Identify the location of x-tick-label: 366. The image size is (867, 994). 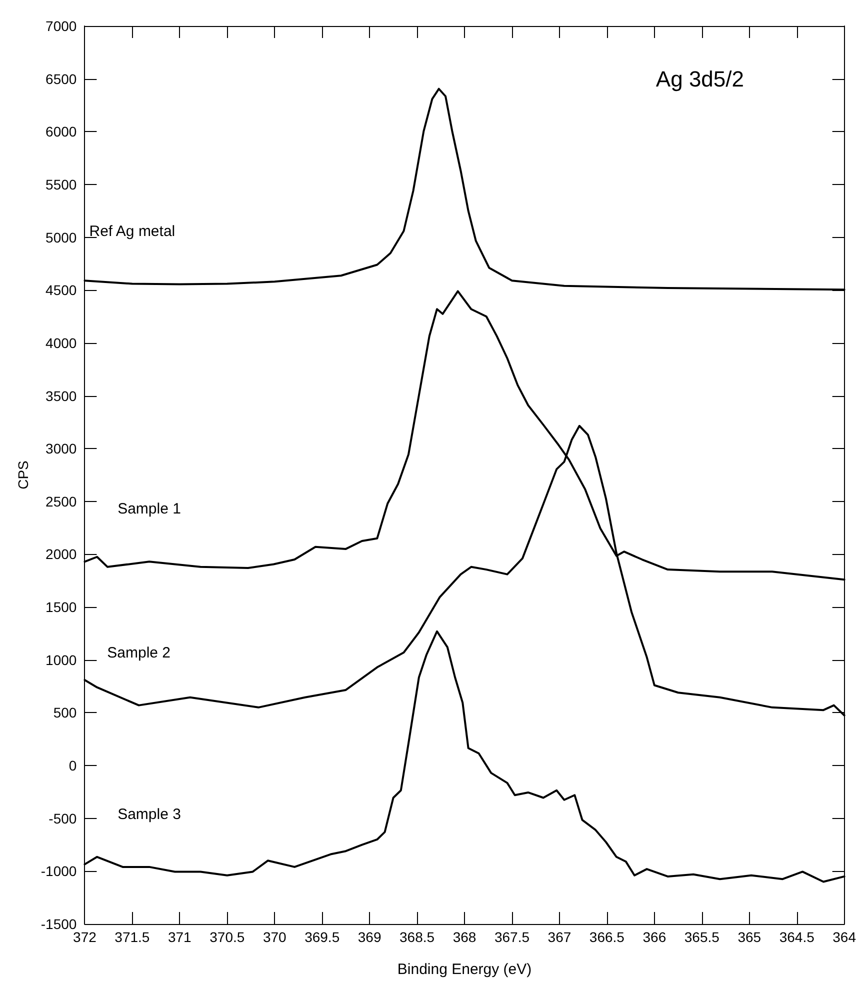
(654, 937).